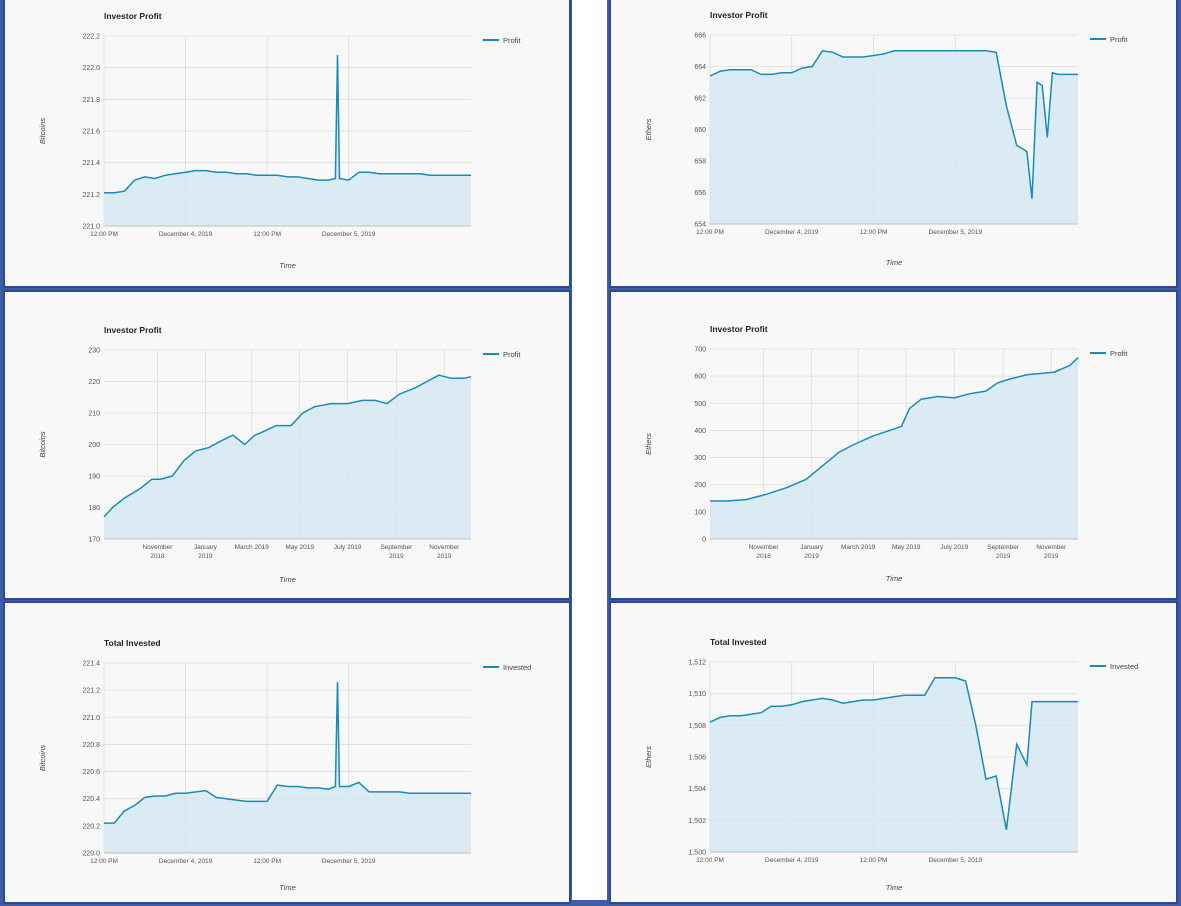 This screenshot has width=1181, height=906. What do you see at coordinates (94, 540) in the screenshot?
I see `y-tick-label: 170` at bounding box center [94, 540].